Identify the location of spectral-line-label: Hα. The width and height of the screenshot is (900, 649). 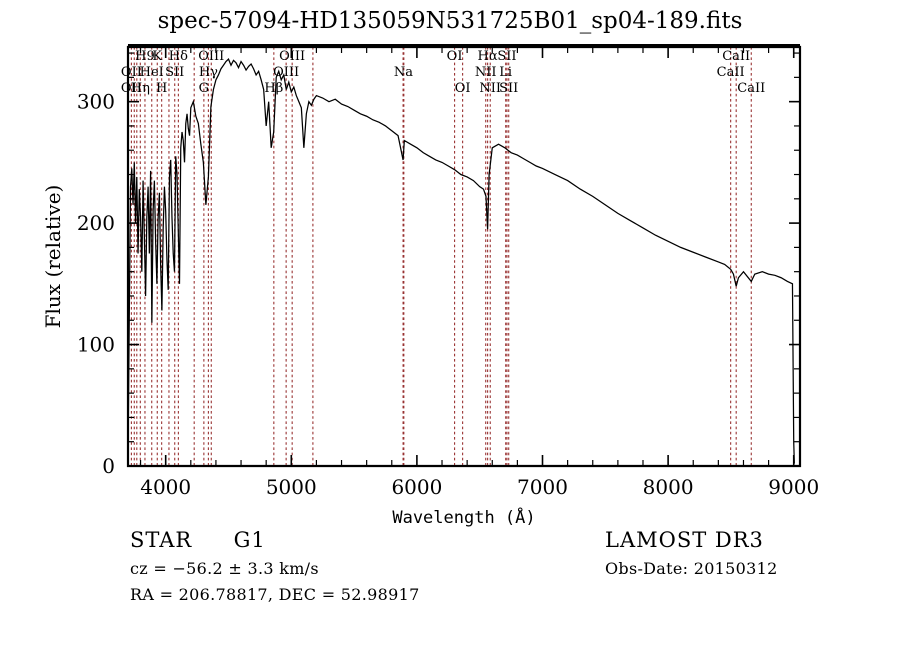
(488, 56).